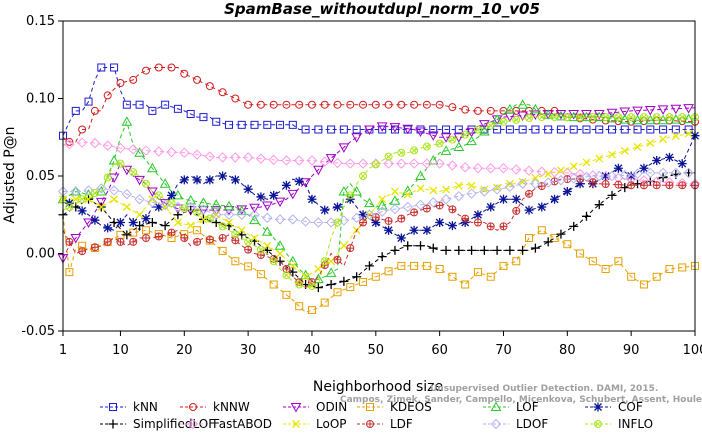 This screenshot has width=702, height=434. What do you see at coordinates (439, 350) in the screenshot?
I see `x-tick-label: 60` at bounding box center [439, 350].